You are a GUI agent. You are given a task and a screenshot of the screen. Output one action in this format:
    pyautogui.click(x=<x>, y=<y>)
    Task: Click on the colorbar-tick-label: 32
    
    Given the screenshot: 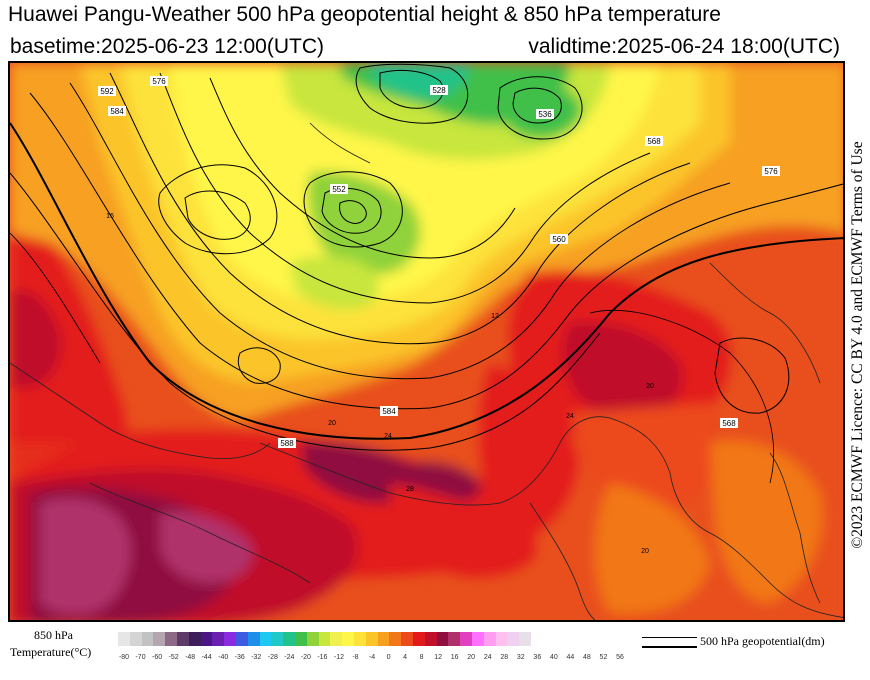 What is the action you would take?
    pyautogui.click(x=520, y=657)
    